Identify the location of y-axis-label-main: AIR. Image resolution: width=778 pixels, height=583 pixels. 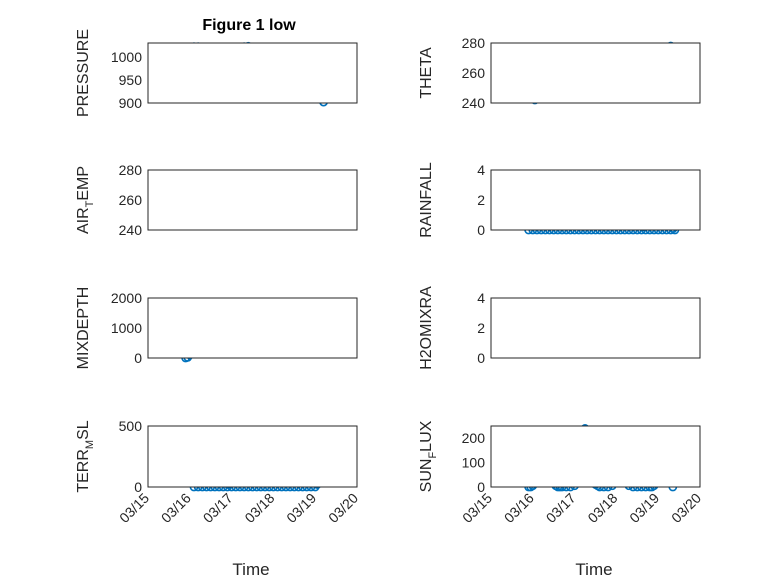
(83, 220).